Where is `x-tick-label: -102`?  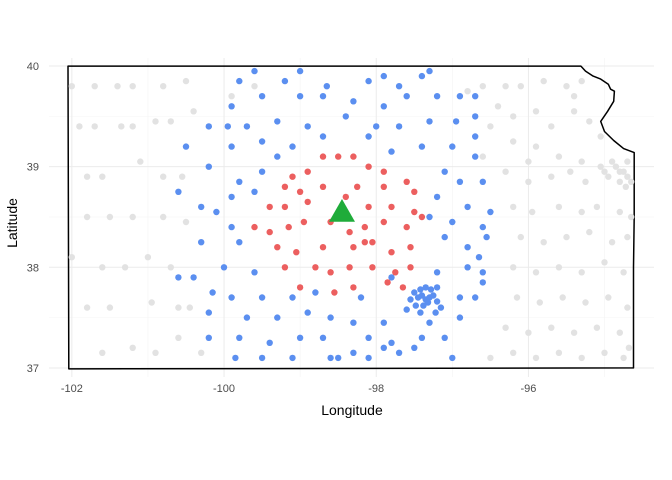 x-tick-label: -102 is located at coordinates (72, 389).